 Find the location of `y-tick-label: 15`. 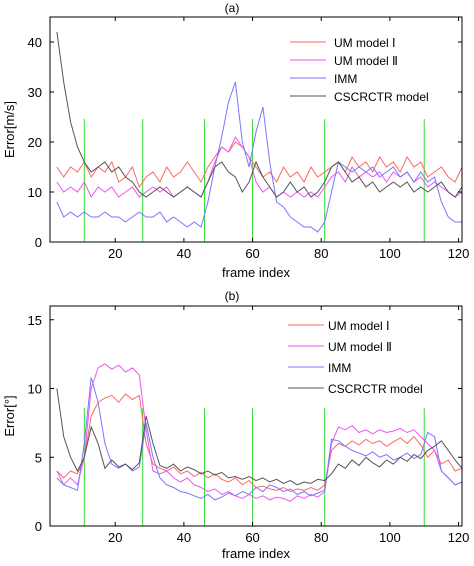

y-tick-label: 15 is located at coordinates (35, 320).